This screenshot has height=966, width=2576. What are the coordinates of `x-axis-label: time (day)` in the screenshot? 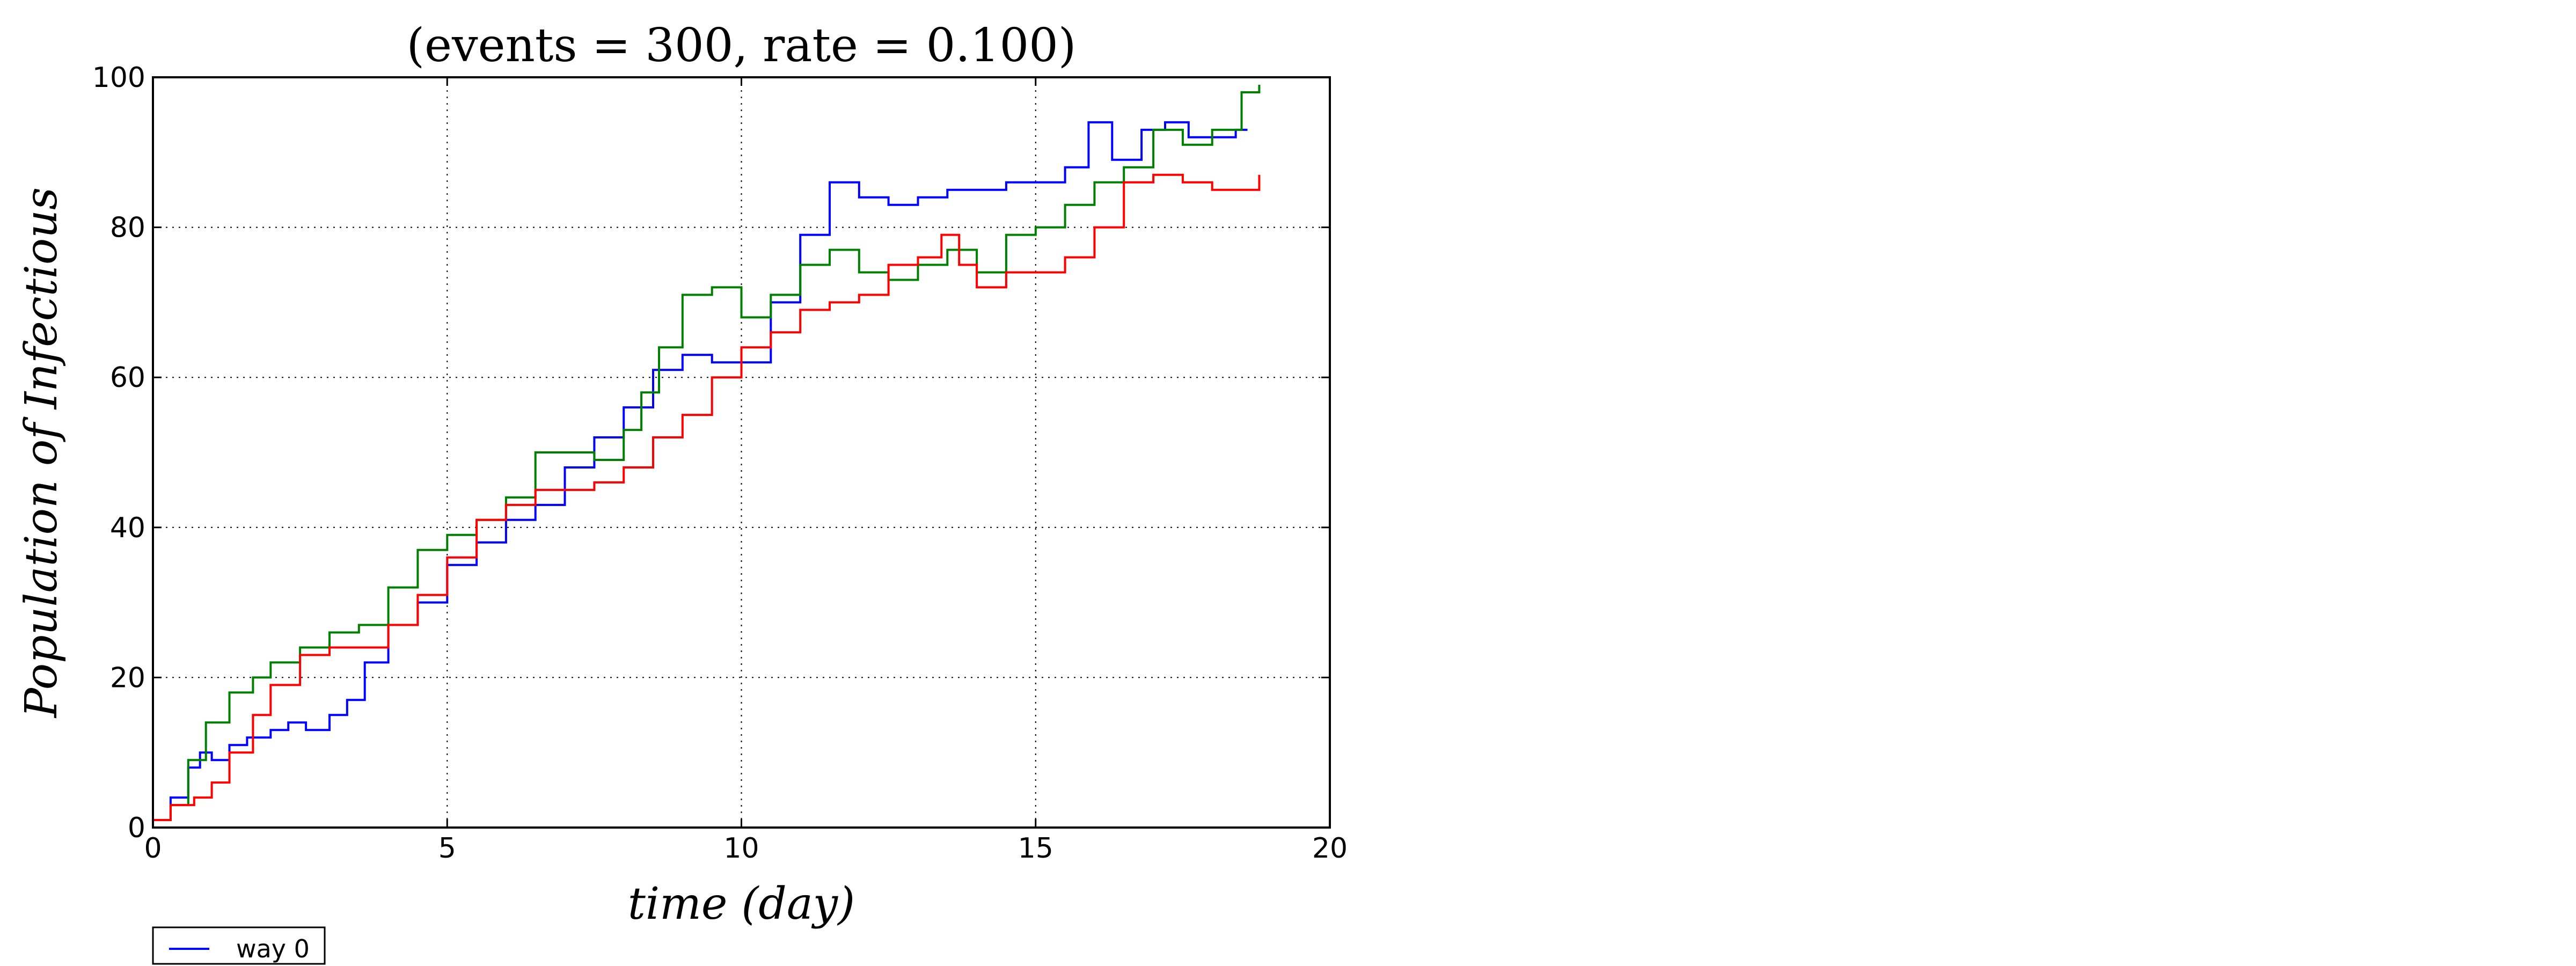 It's located at (741, 904).